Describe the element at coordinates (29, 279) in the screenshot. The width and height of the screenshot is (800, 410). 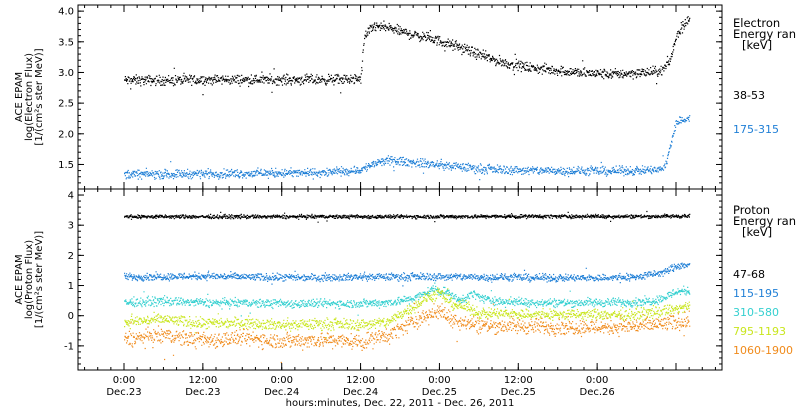
I see `y-axis-title: log(Proton Flux)` at that location.